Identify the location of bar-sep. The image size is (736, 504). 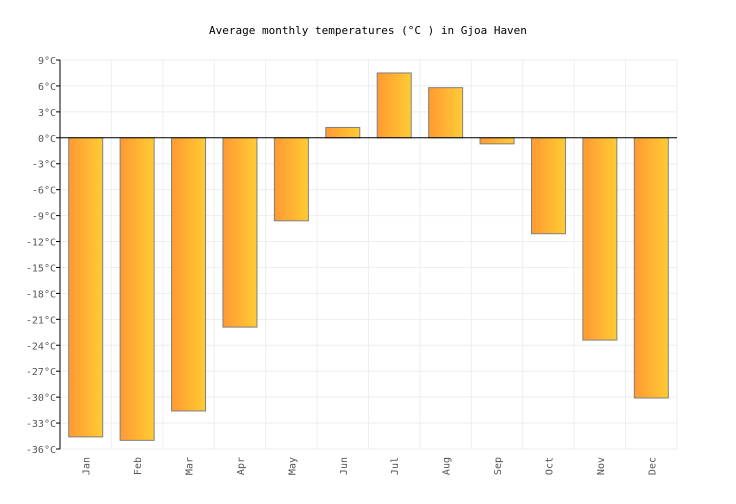
(497, 141).